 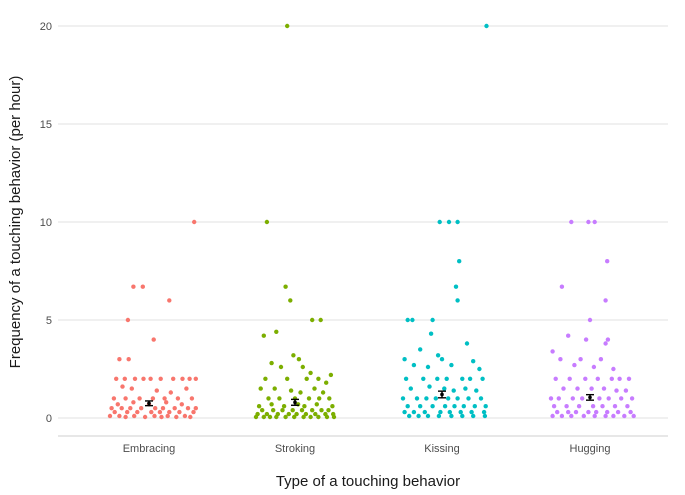 I want to click on y-tick-label: 5, so click(x=49, y=321).